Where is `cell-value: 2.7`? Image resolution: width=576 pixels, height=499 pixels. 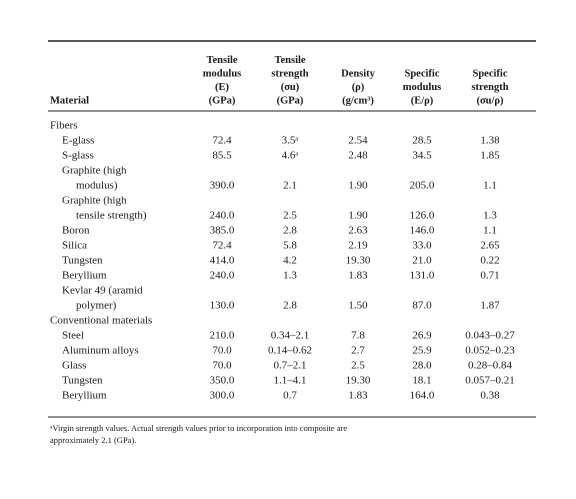
cell-value: 2.7 is located at coordinates (358, 351).